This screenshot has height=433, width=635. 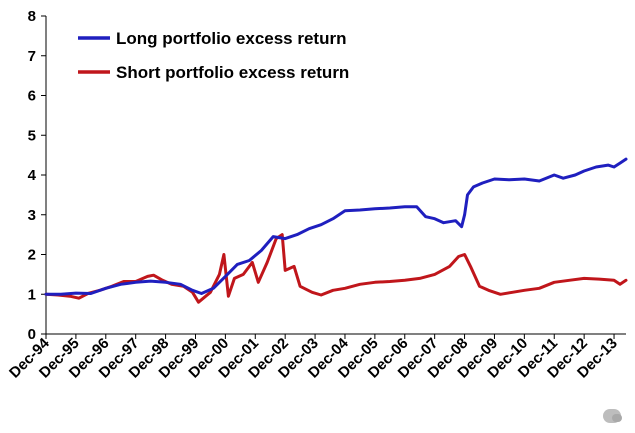 What do you see at coordinates (37, 175) in the screenshot?
I see `y-axis: 0 1 2 3 4 5 6 7 8` at bounding box center [37, 175].